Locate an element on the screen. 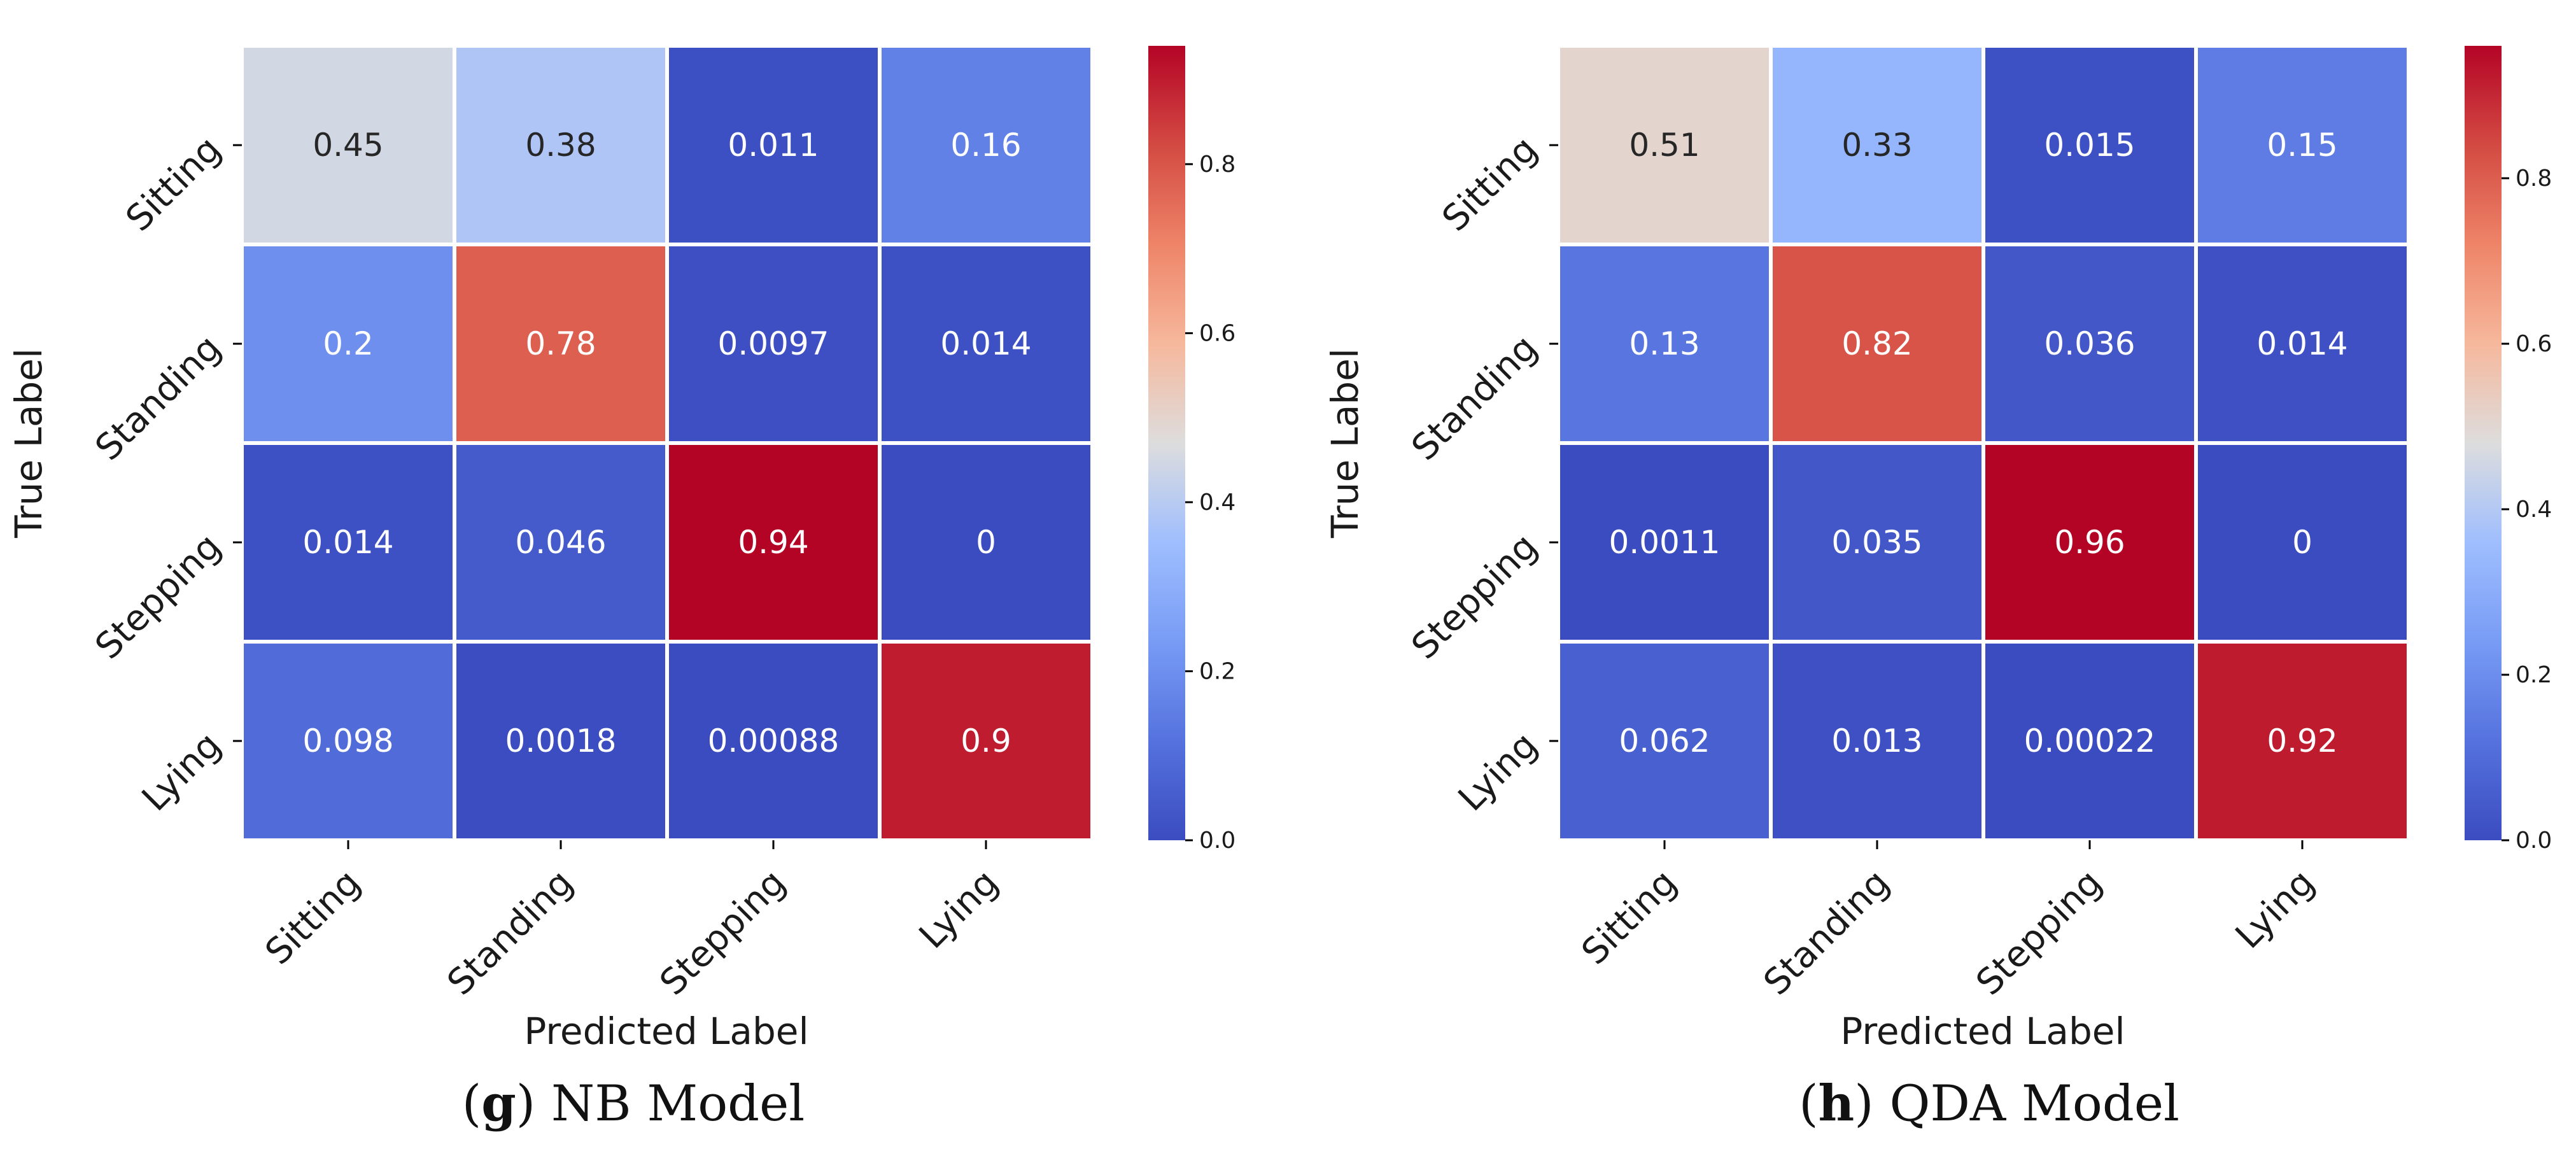 This screenshot has height=1149, width=2576. cell-value-label: 0.00022 is located at coordinates (2090, 741).